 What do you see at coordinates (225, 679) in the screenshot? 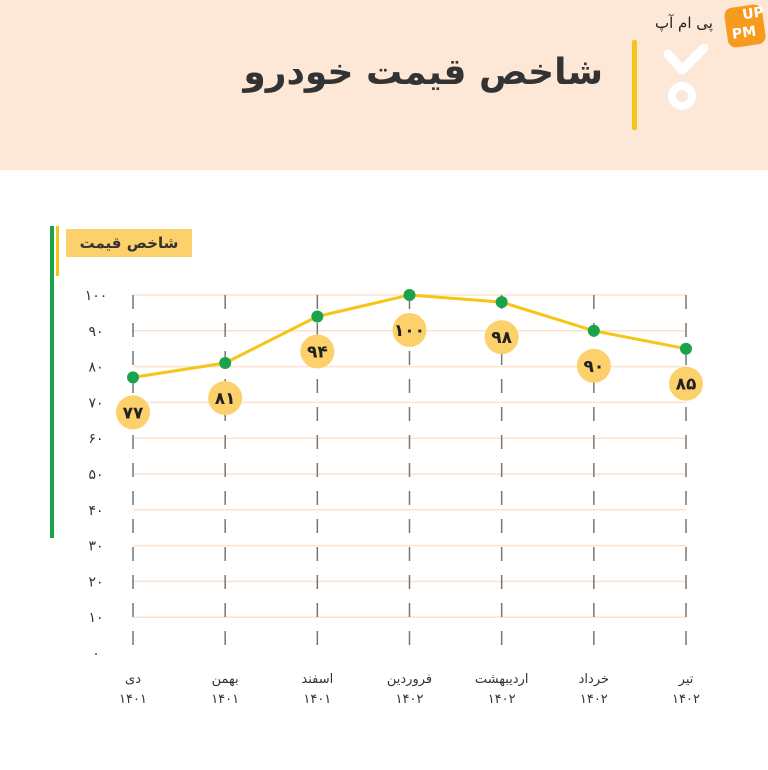
I see `x-tick-month: بهمن` at bounding box center [225, 679].